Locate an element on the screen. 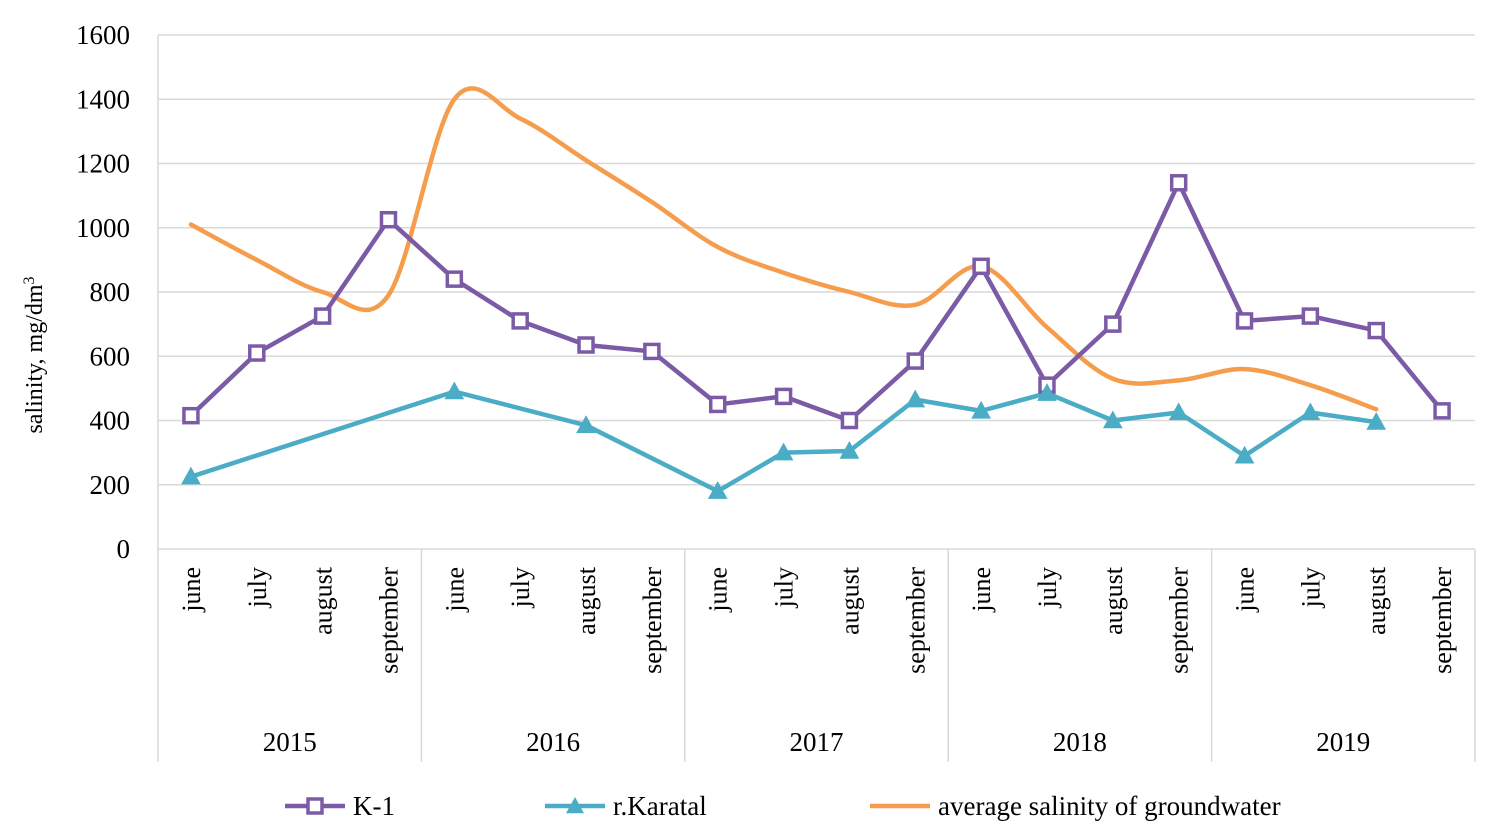  x-tick-label-2018-august: august is located at coordinates (1113, 600).